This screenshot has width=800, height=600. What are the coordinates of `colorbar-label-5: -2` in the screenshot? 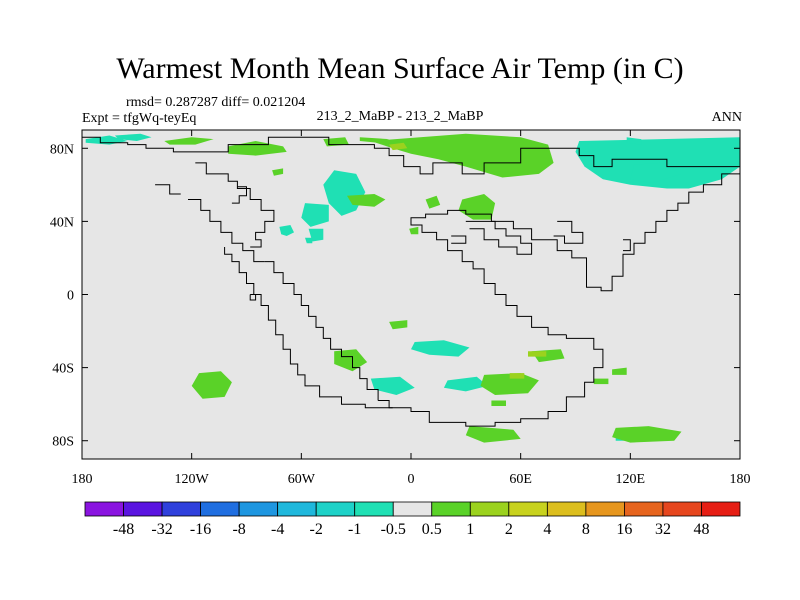 It's located at (316, 529).